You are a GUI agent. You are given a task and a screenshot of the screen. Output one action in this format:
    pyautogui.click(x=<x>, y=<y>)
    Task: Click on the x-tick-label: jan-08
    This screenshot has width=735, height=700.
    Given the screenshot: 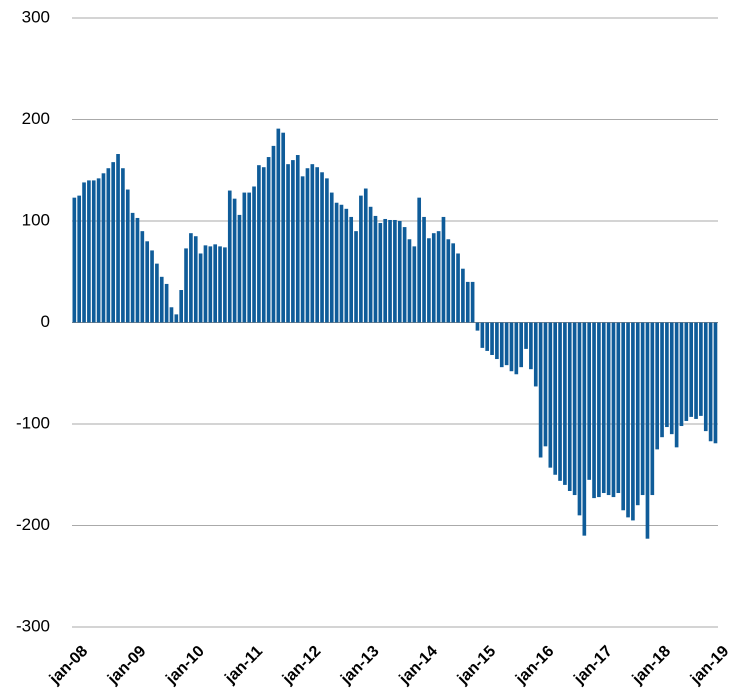 What is the action you would take?
    pyautogui.click(x=68, y=665)
    